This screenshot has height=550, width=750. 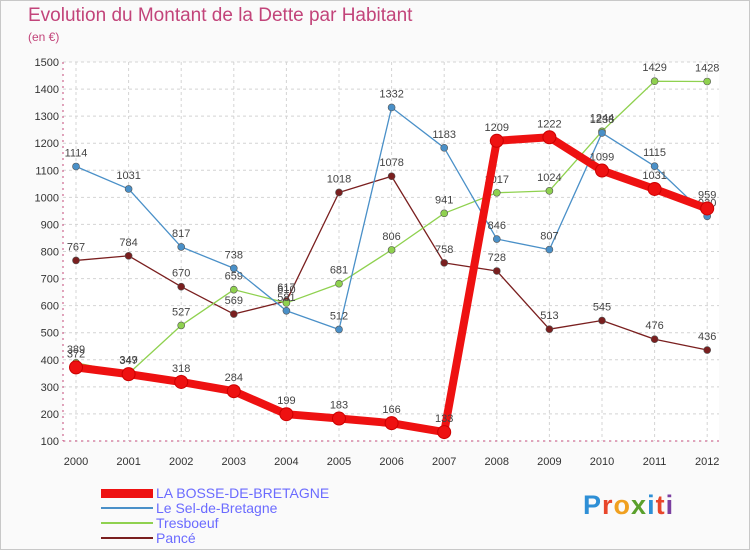 I want to click on data-label: 817, so click(x=181, y=234).